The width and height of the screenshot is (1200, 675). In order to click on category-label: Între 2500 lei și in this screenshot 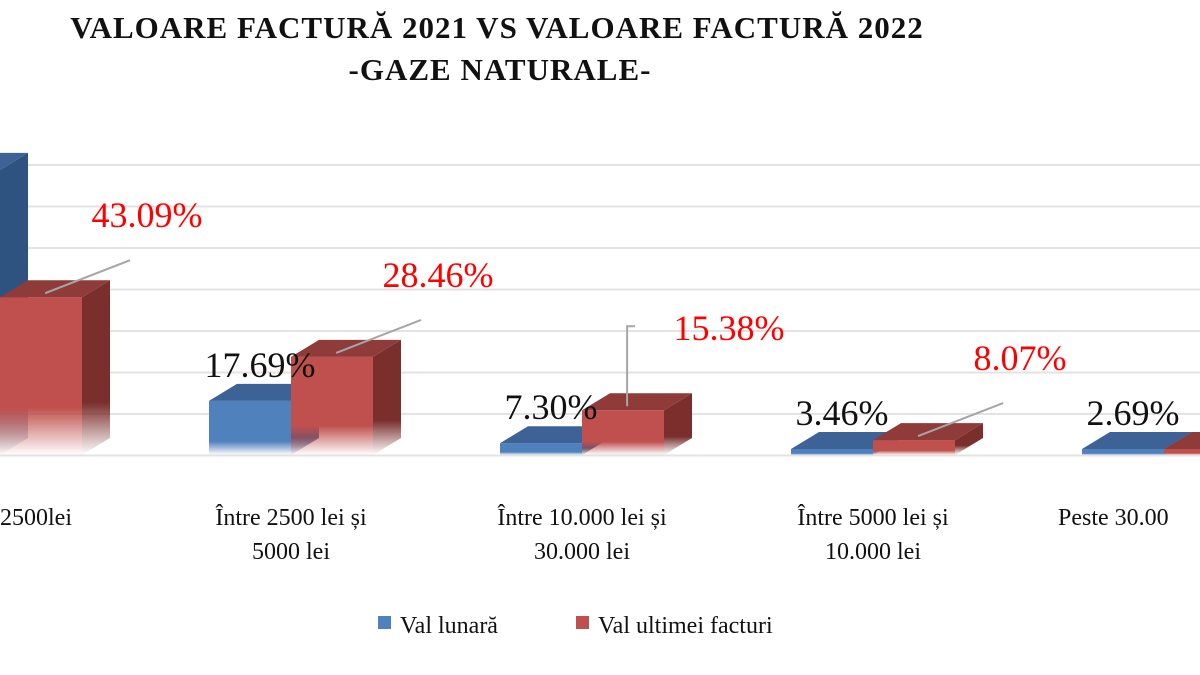, I will do `click(291, 518)`.